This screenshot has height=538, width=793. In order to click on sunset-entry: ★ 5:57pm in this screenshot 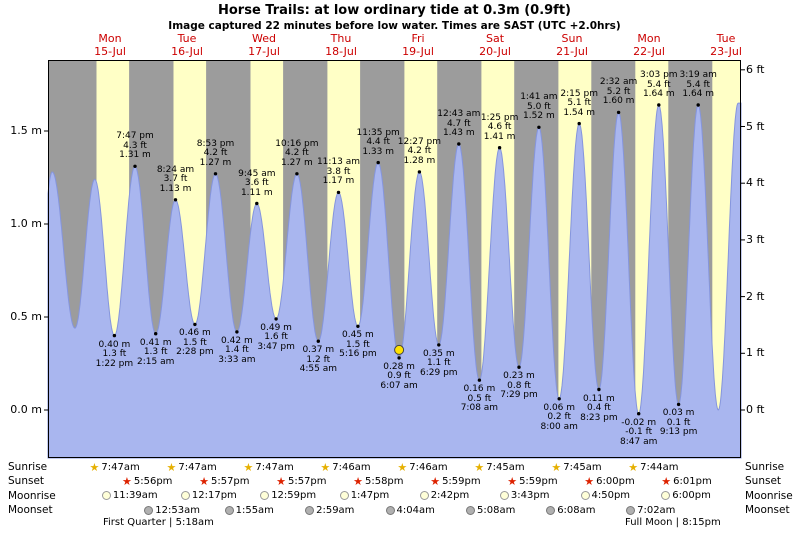, I will do `click(224, 481)`.